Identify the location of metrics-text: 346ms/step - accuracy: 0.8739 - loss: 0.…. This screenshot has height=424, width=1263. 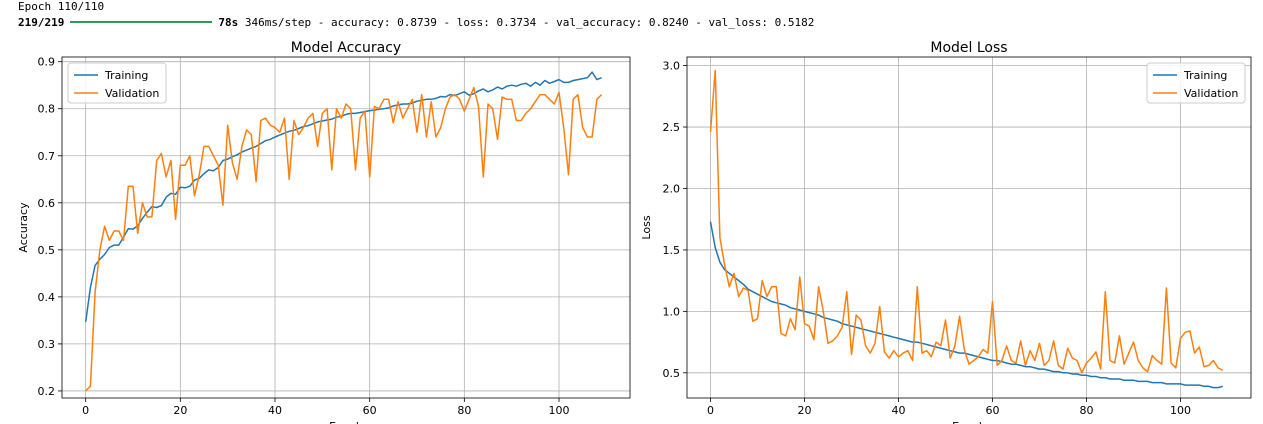
(529, 22).